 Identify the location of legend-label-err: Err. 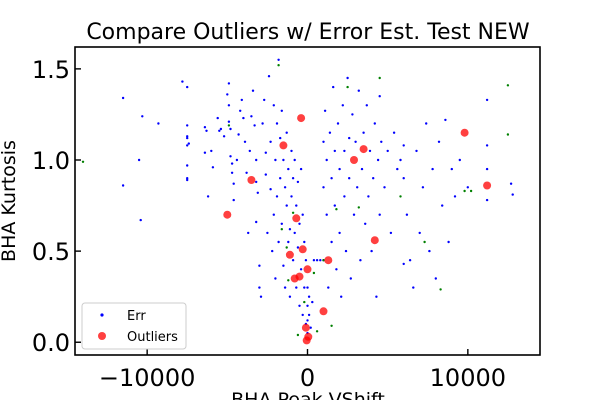
(136, 316).